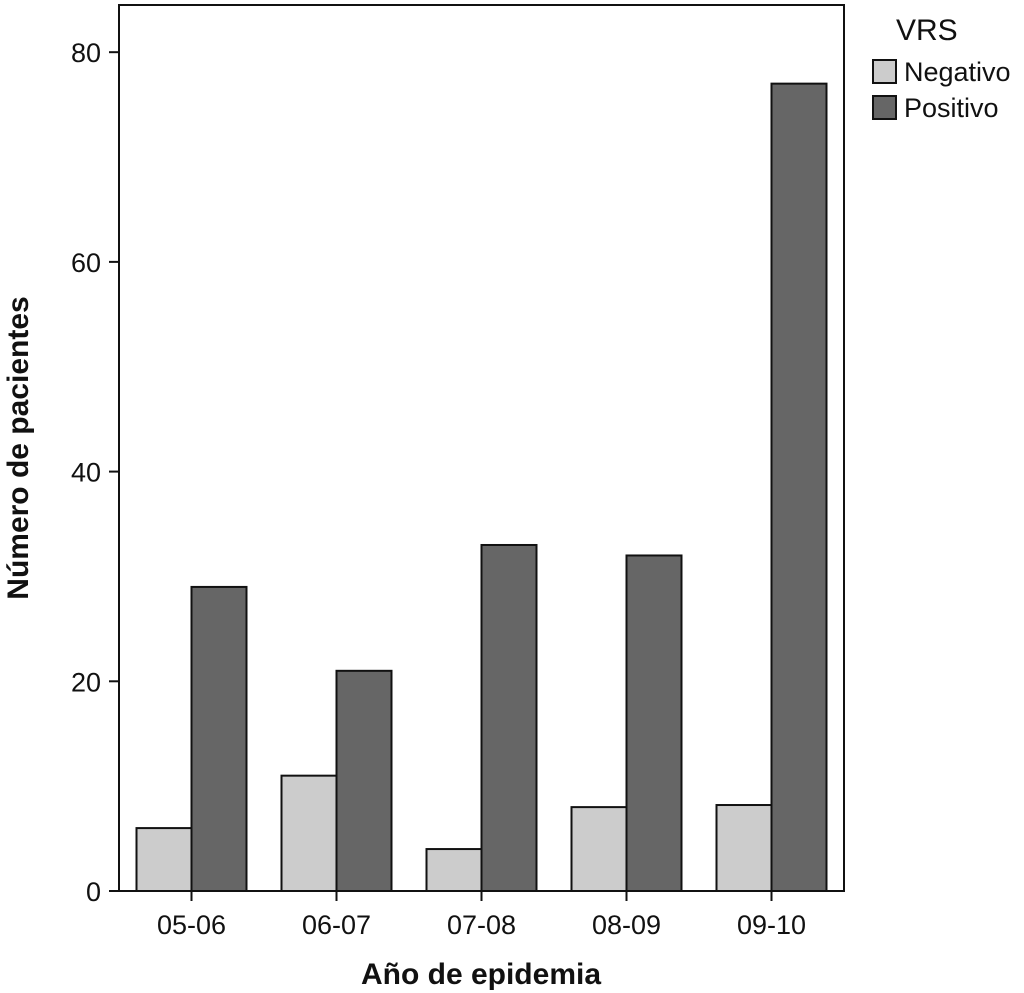 The width and height of the screenshot is (1024, 993). What do you see at coordinates (771, 925) in the screenshot?
I see `x-tick-label: 09-10` at bounding box center [771, 925].